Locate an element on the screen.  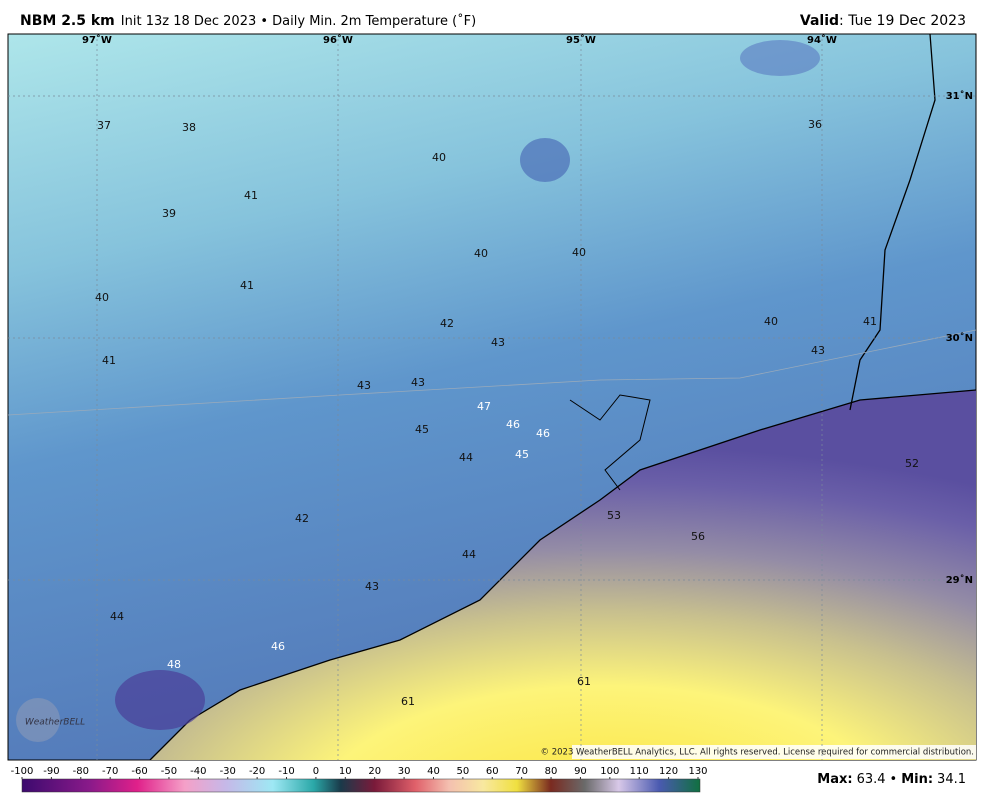
colorbar-tick-label: 70 is located at coordinates (521, 771).